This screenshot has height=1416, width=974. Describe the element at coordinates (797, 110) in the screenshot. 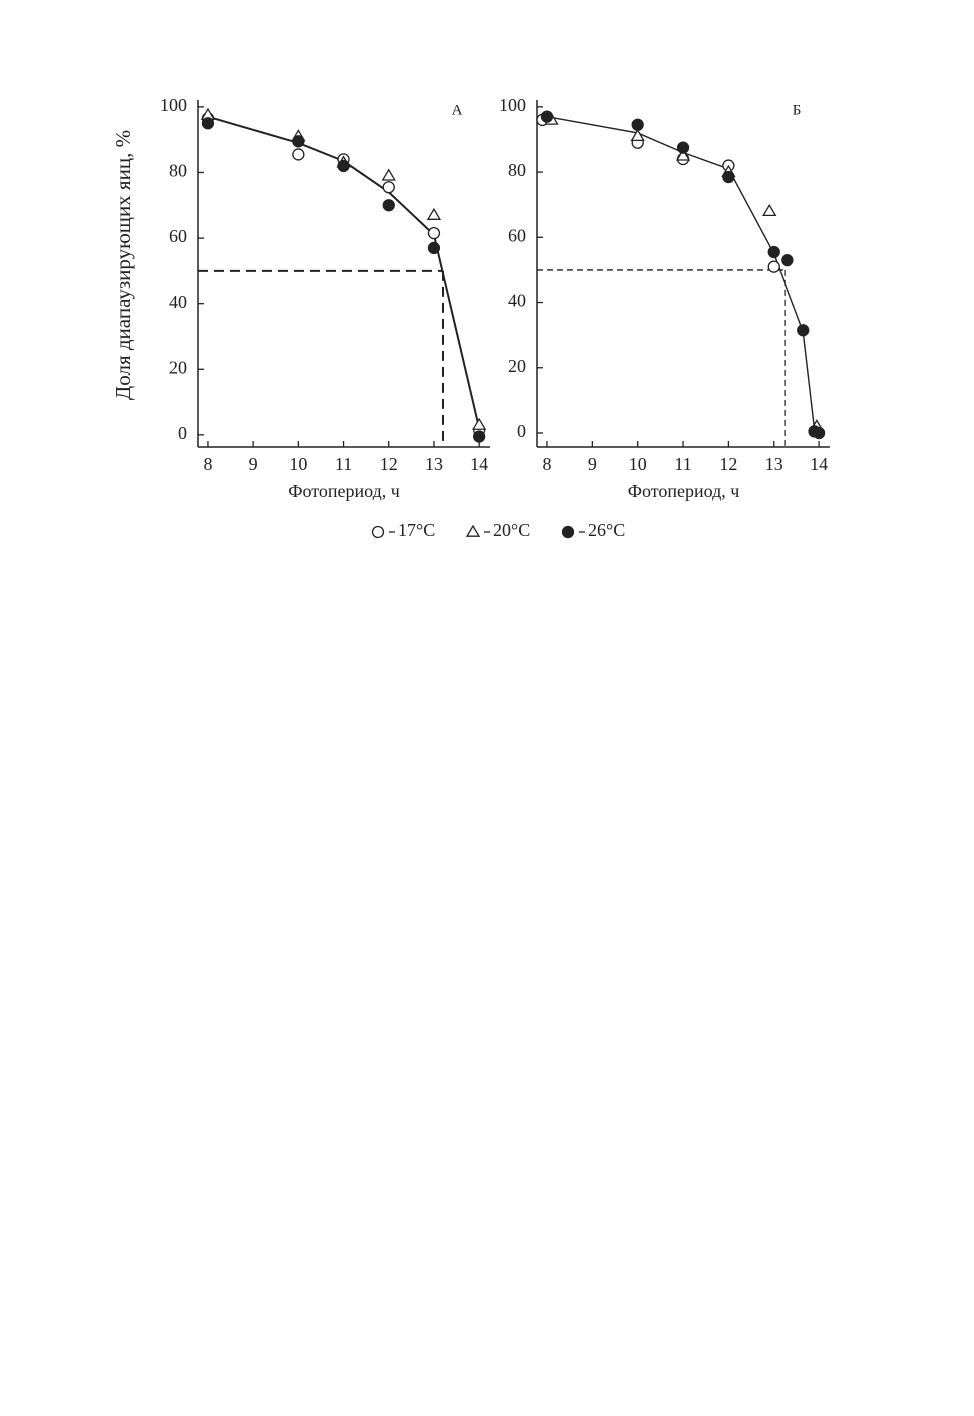

I see `panel-title: Б` at that location.